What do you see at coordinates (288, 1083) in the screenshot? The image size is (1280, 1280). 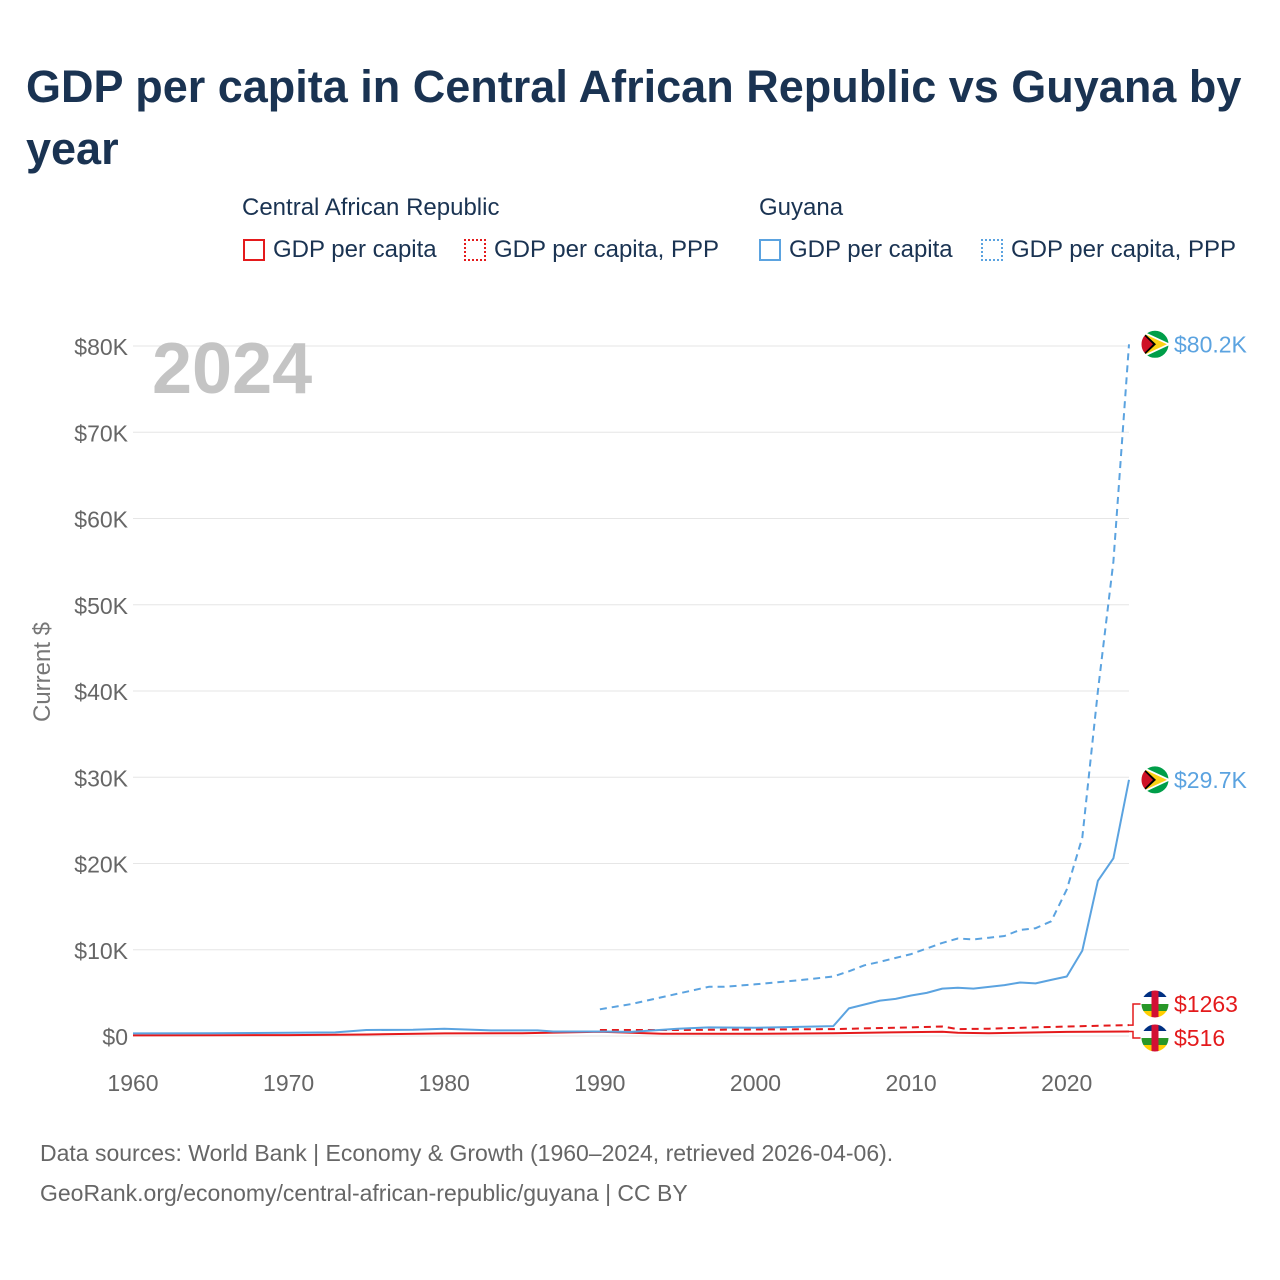 I see `x-tick-label: 1970` at bounding box center [288, 1083].